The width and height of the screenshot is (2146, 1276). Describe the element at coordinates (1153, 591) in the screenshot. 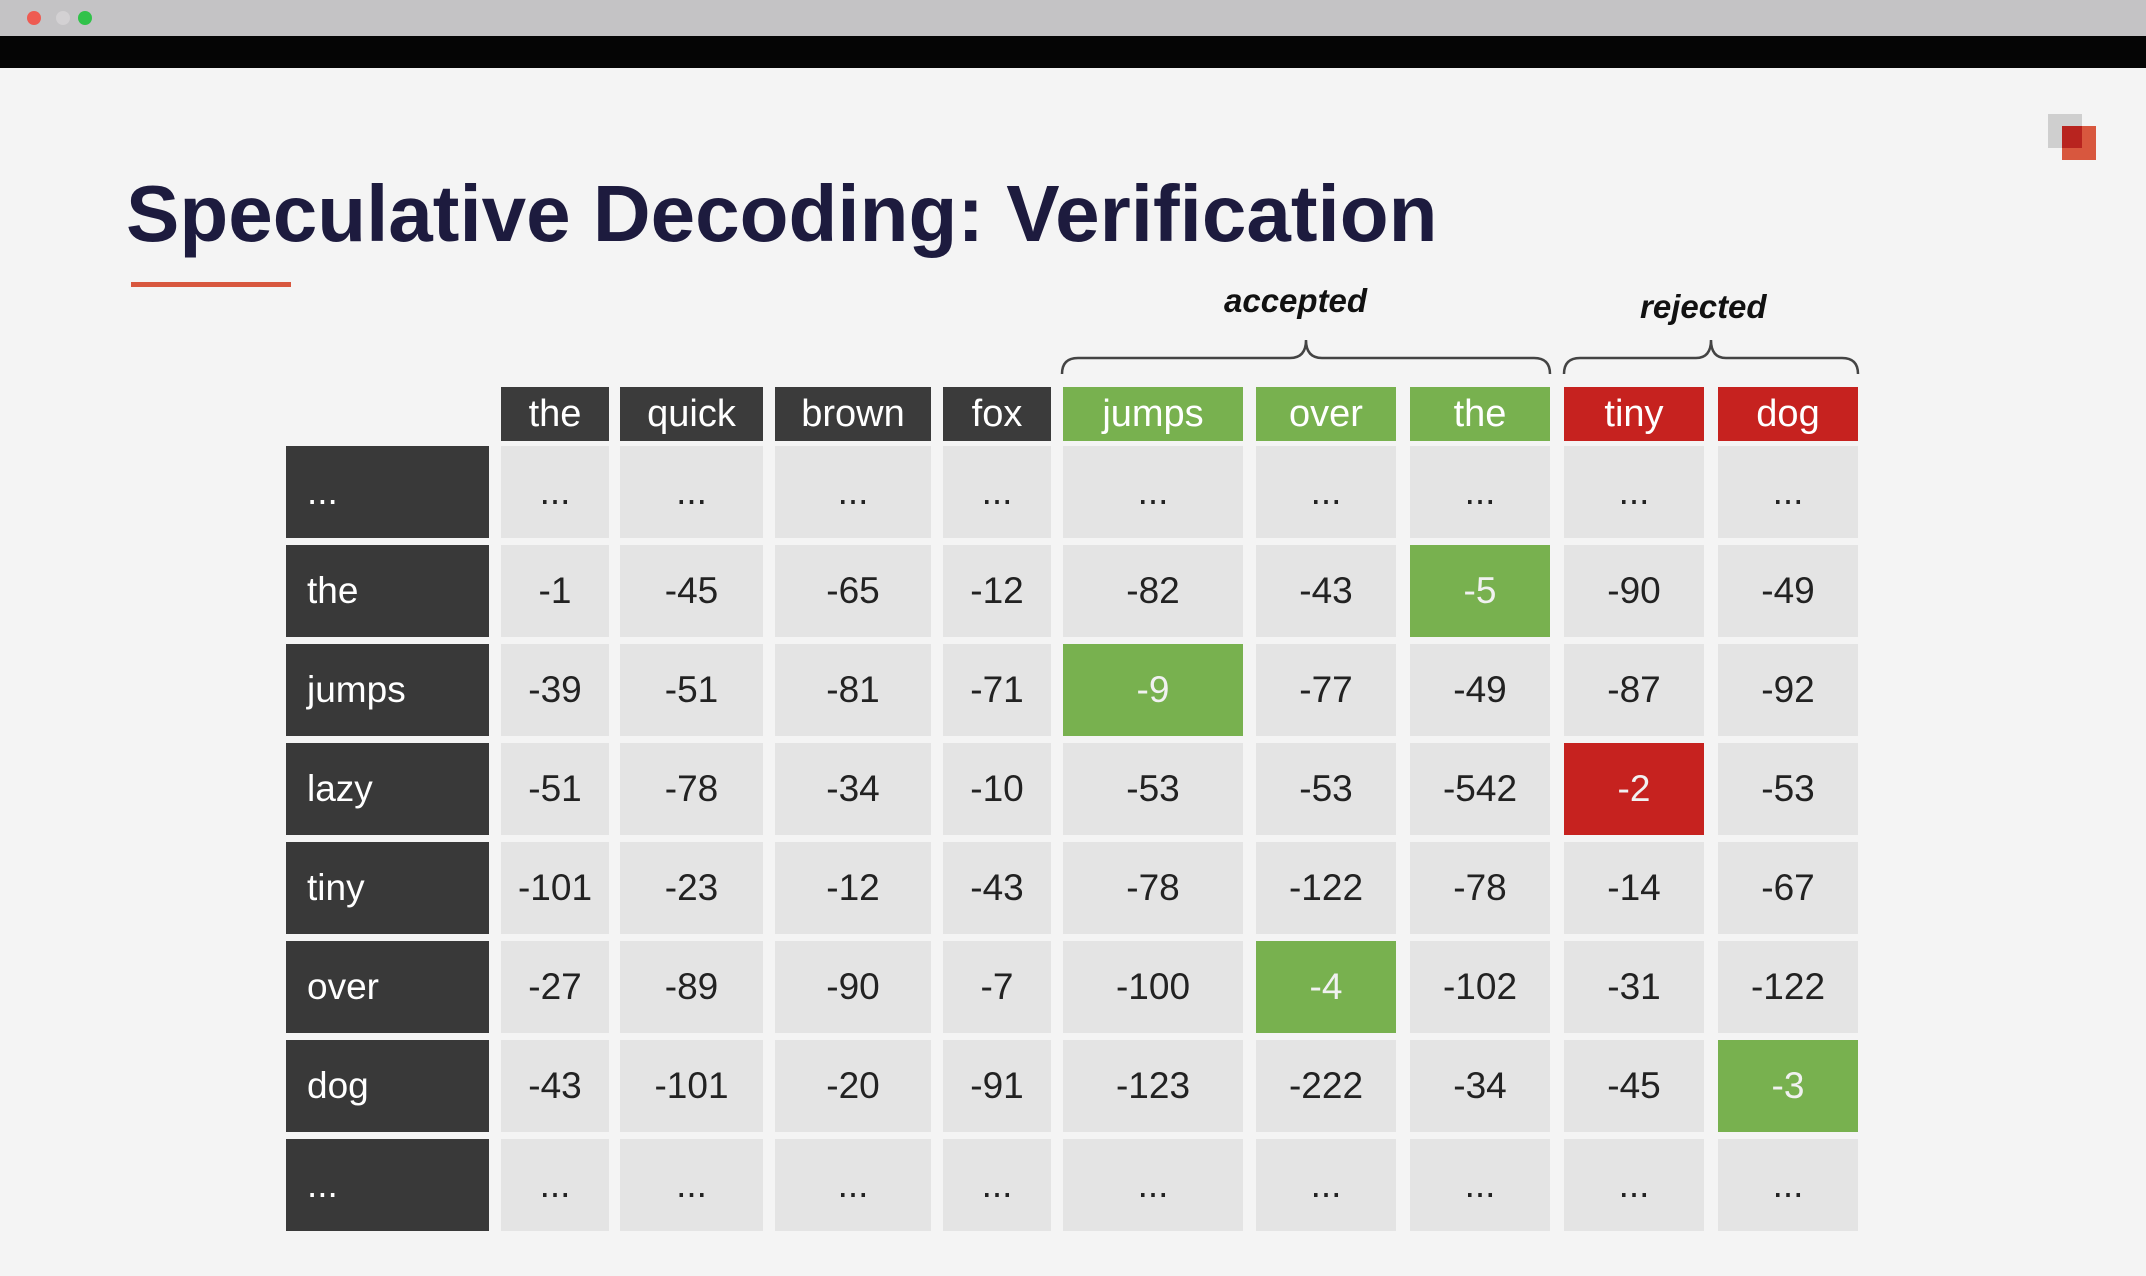

I see `logprob-cell: -82` at that location.